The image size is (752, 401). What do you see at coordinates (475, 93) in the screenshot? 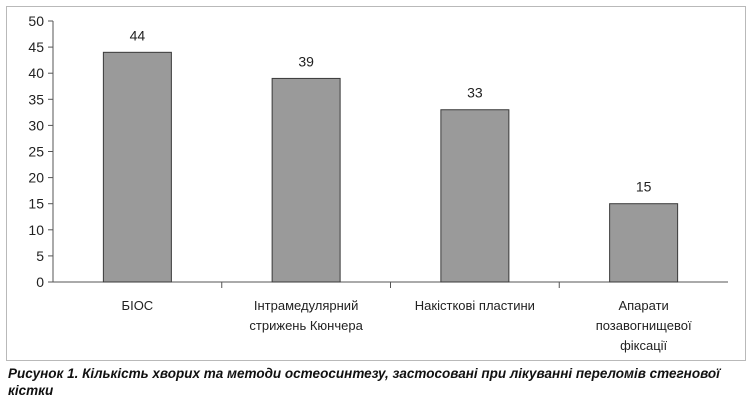
I see `data-label: 33` at bounding box center [475, 93].